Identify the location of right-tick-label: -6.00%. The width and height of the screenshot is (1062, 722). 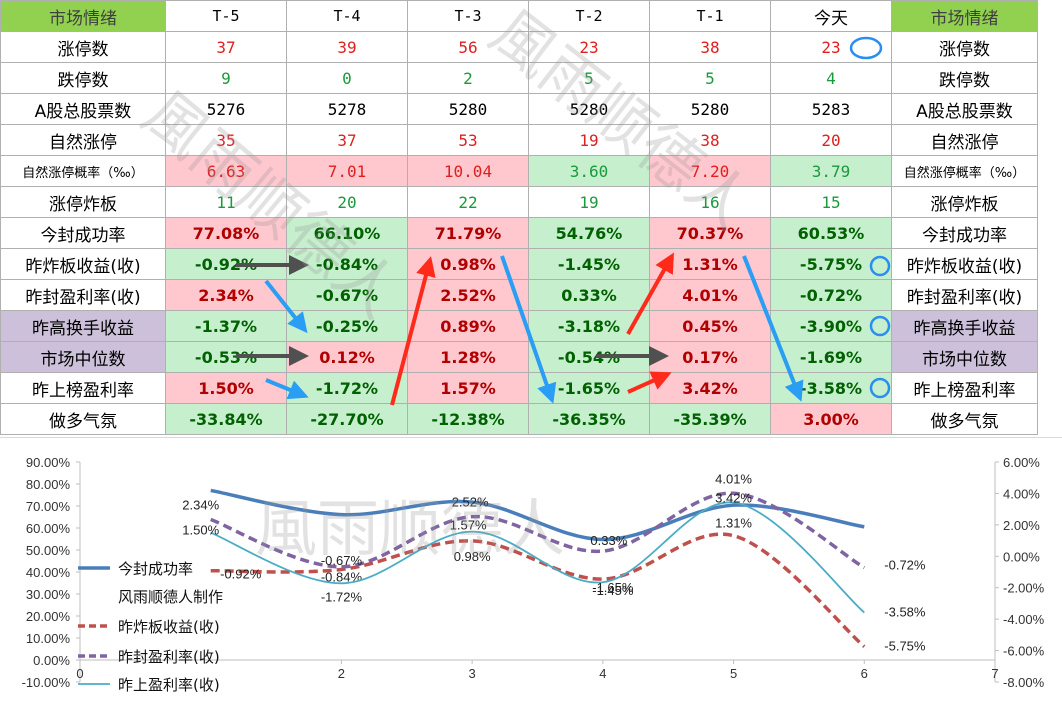
(1024, 651).